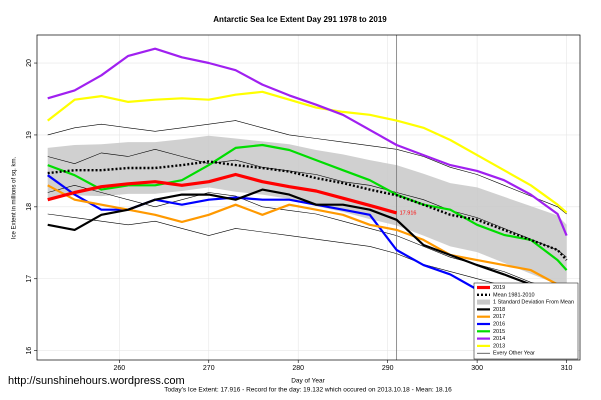 The height and width of the screenshot is (400, 601). What do you see at coordinates (29, 351) in the screenshot?
I see `y-tick-label: 16` at bounding box center [29, 351].